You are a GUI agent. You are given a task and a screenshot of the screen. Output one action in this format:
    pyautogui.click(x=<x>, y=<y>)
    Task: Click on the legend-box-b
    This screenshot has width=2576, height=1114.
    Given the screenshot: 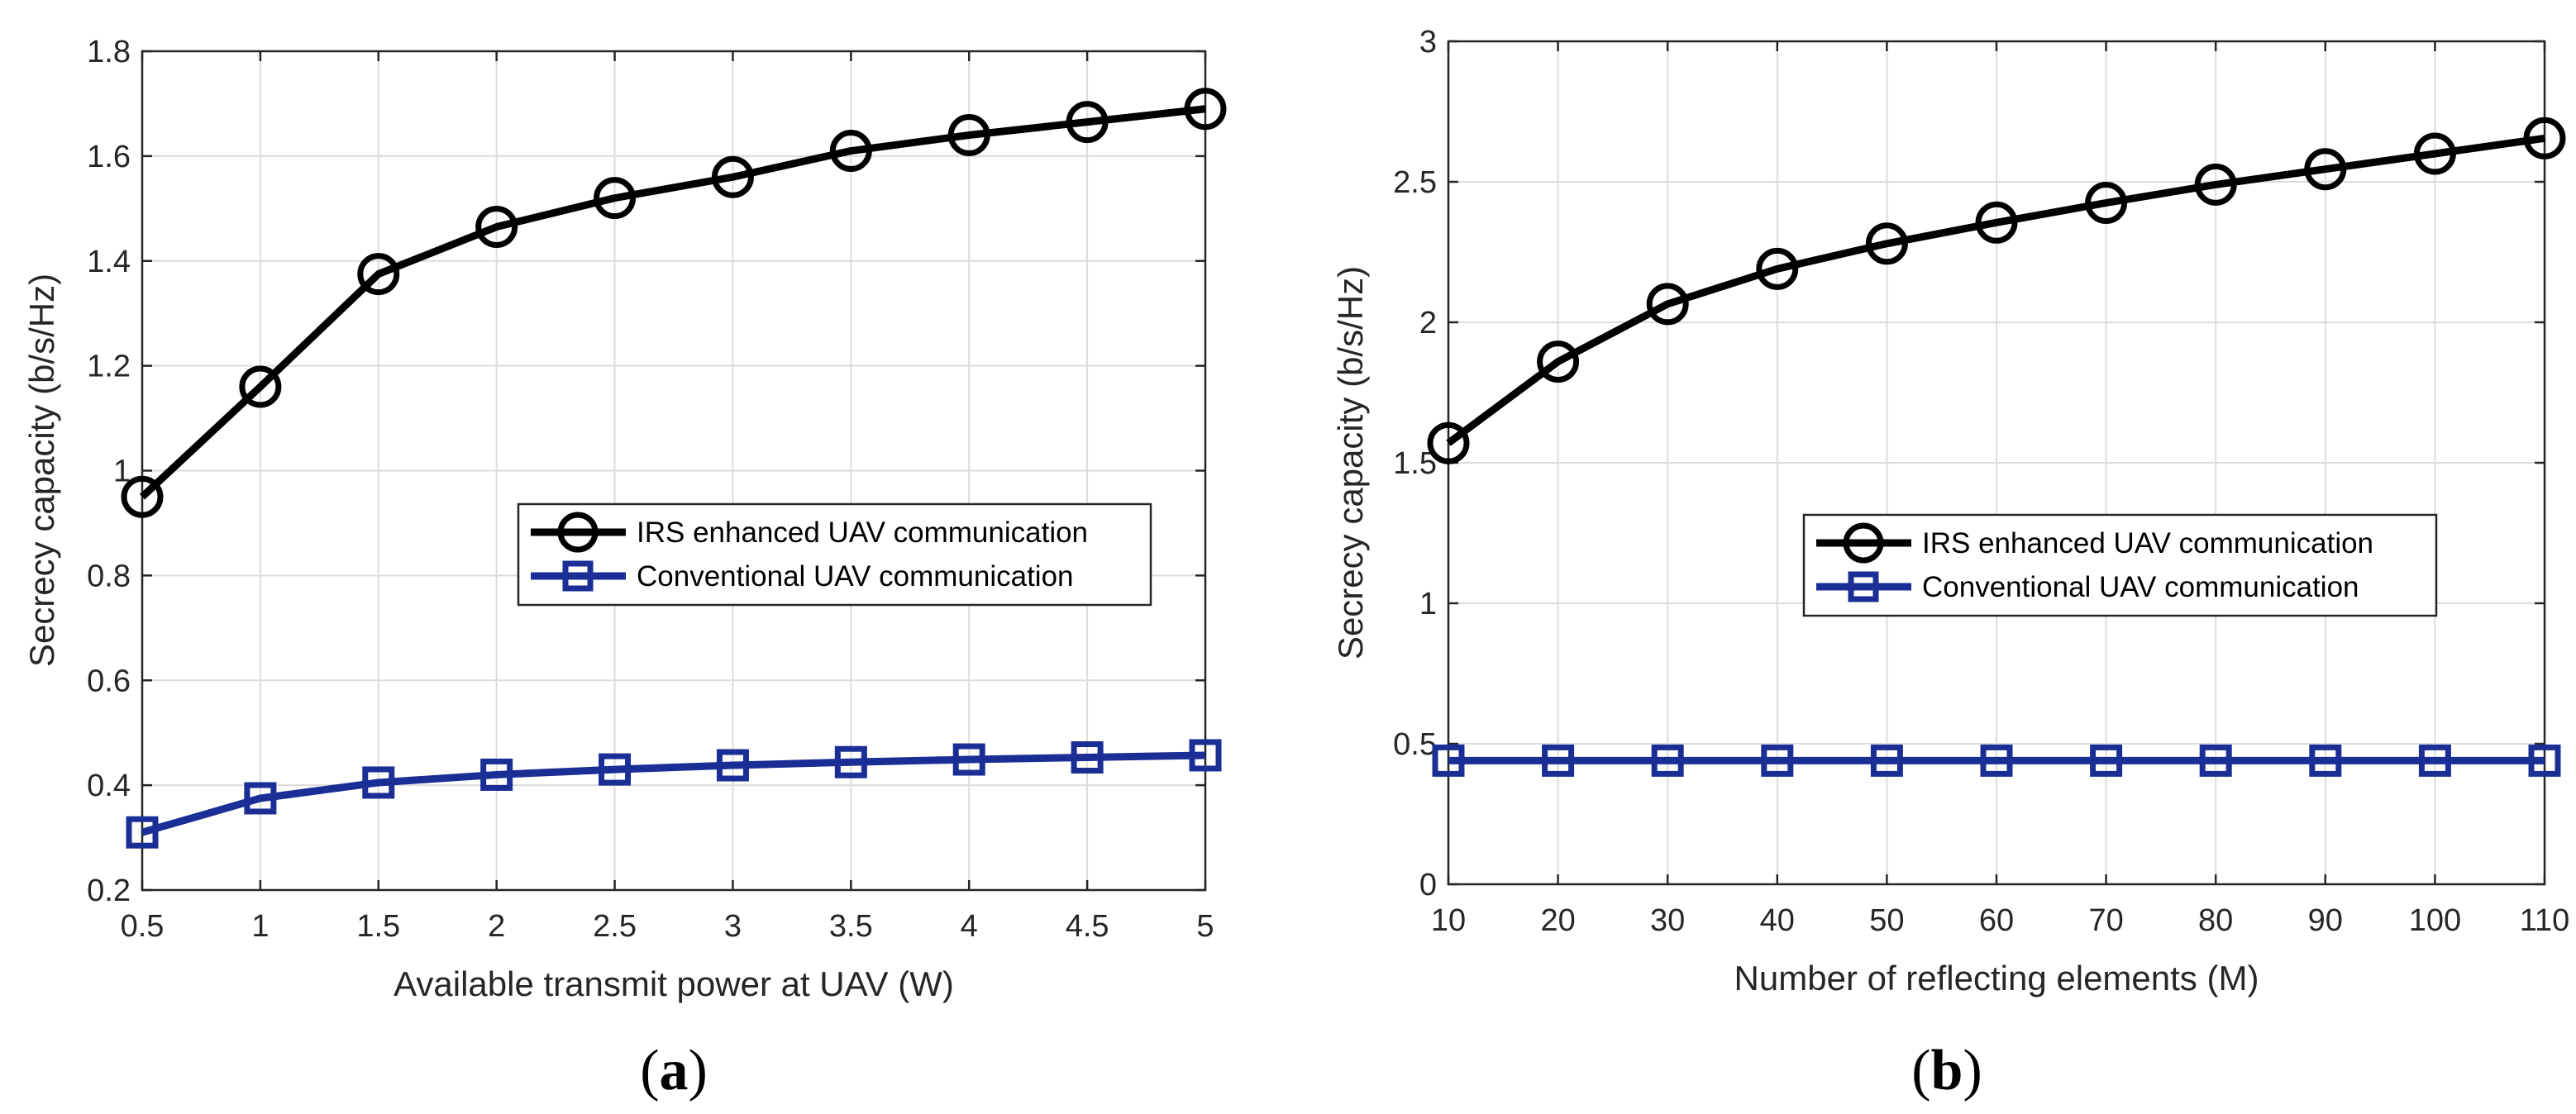 What is the action you would take?
    pyautogui.click(x=2120, y=565)
    